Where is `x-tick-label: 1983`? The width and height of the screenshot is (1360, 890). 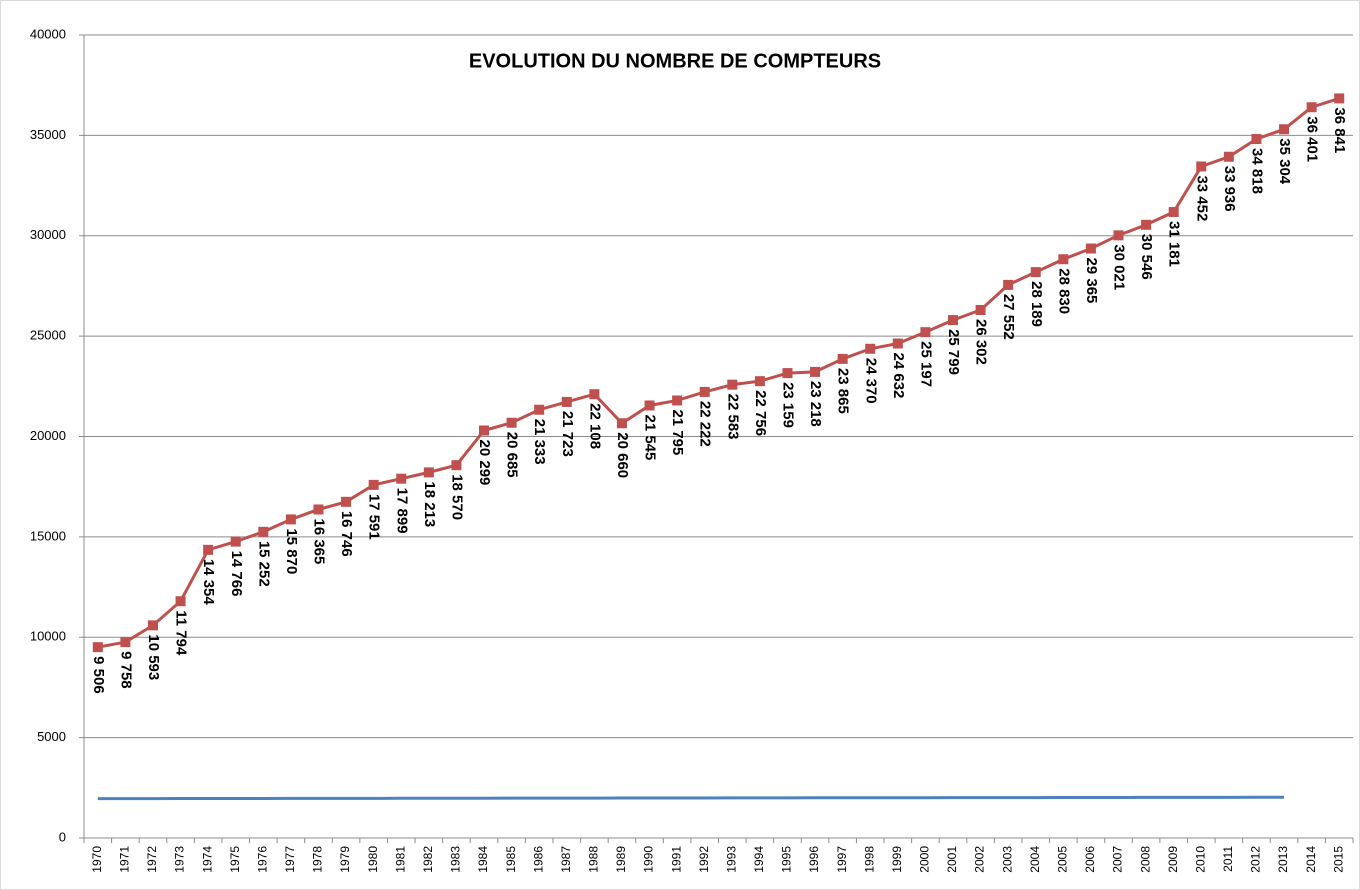
x-tick-label: 1983 is located at coordinates (456, 859).